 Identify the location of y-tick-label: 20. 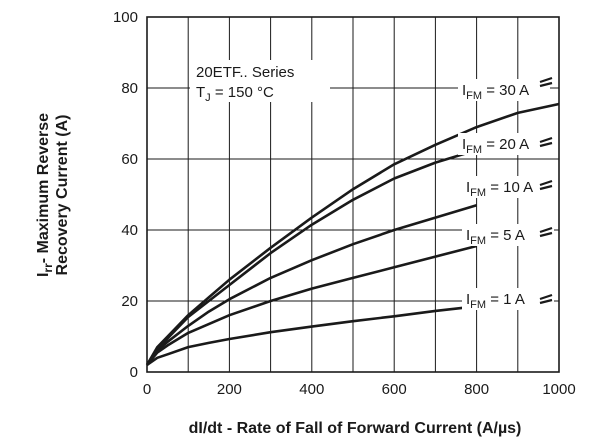
(129, 301).